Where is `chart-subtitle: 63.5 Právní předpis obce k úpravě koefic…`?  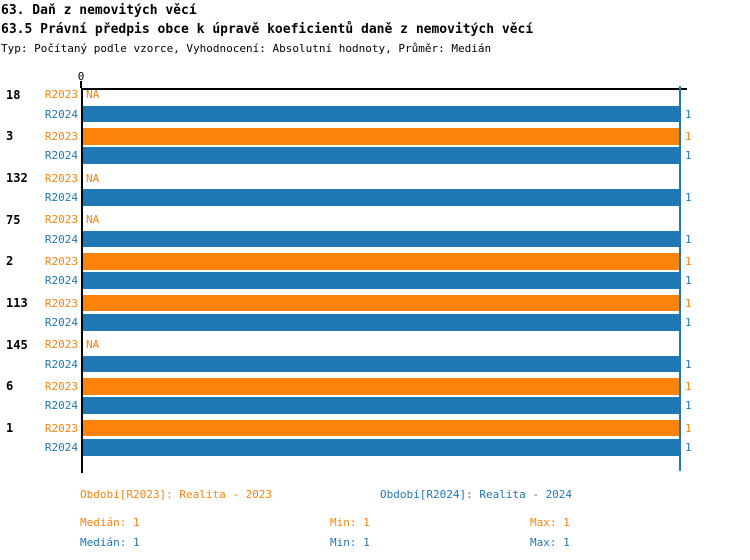 chart-subtitle: 63.5 Právní předpis obce k úpravě koefic… is located at coordinates (267, 29).